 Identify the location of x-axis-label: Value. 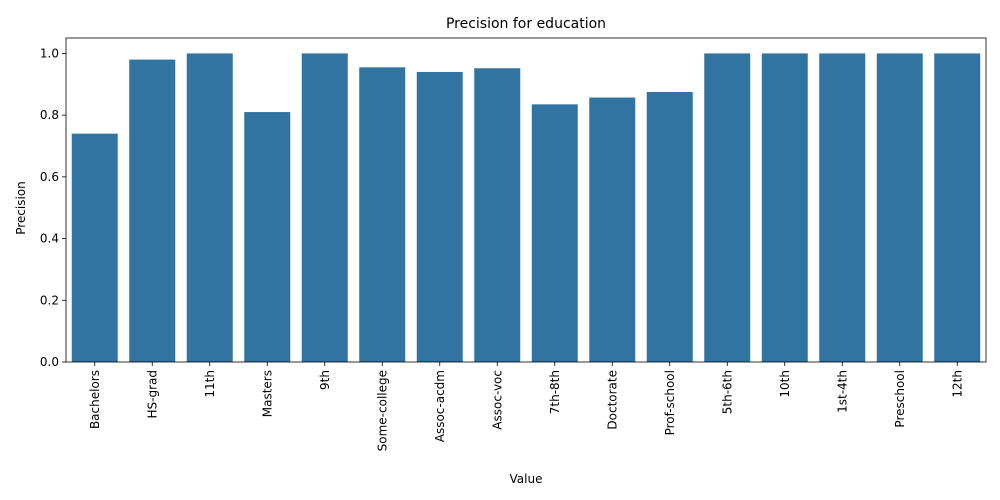
(526, 479).